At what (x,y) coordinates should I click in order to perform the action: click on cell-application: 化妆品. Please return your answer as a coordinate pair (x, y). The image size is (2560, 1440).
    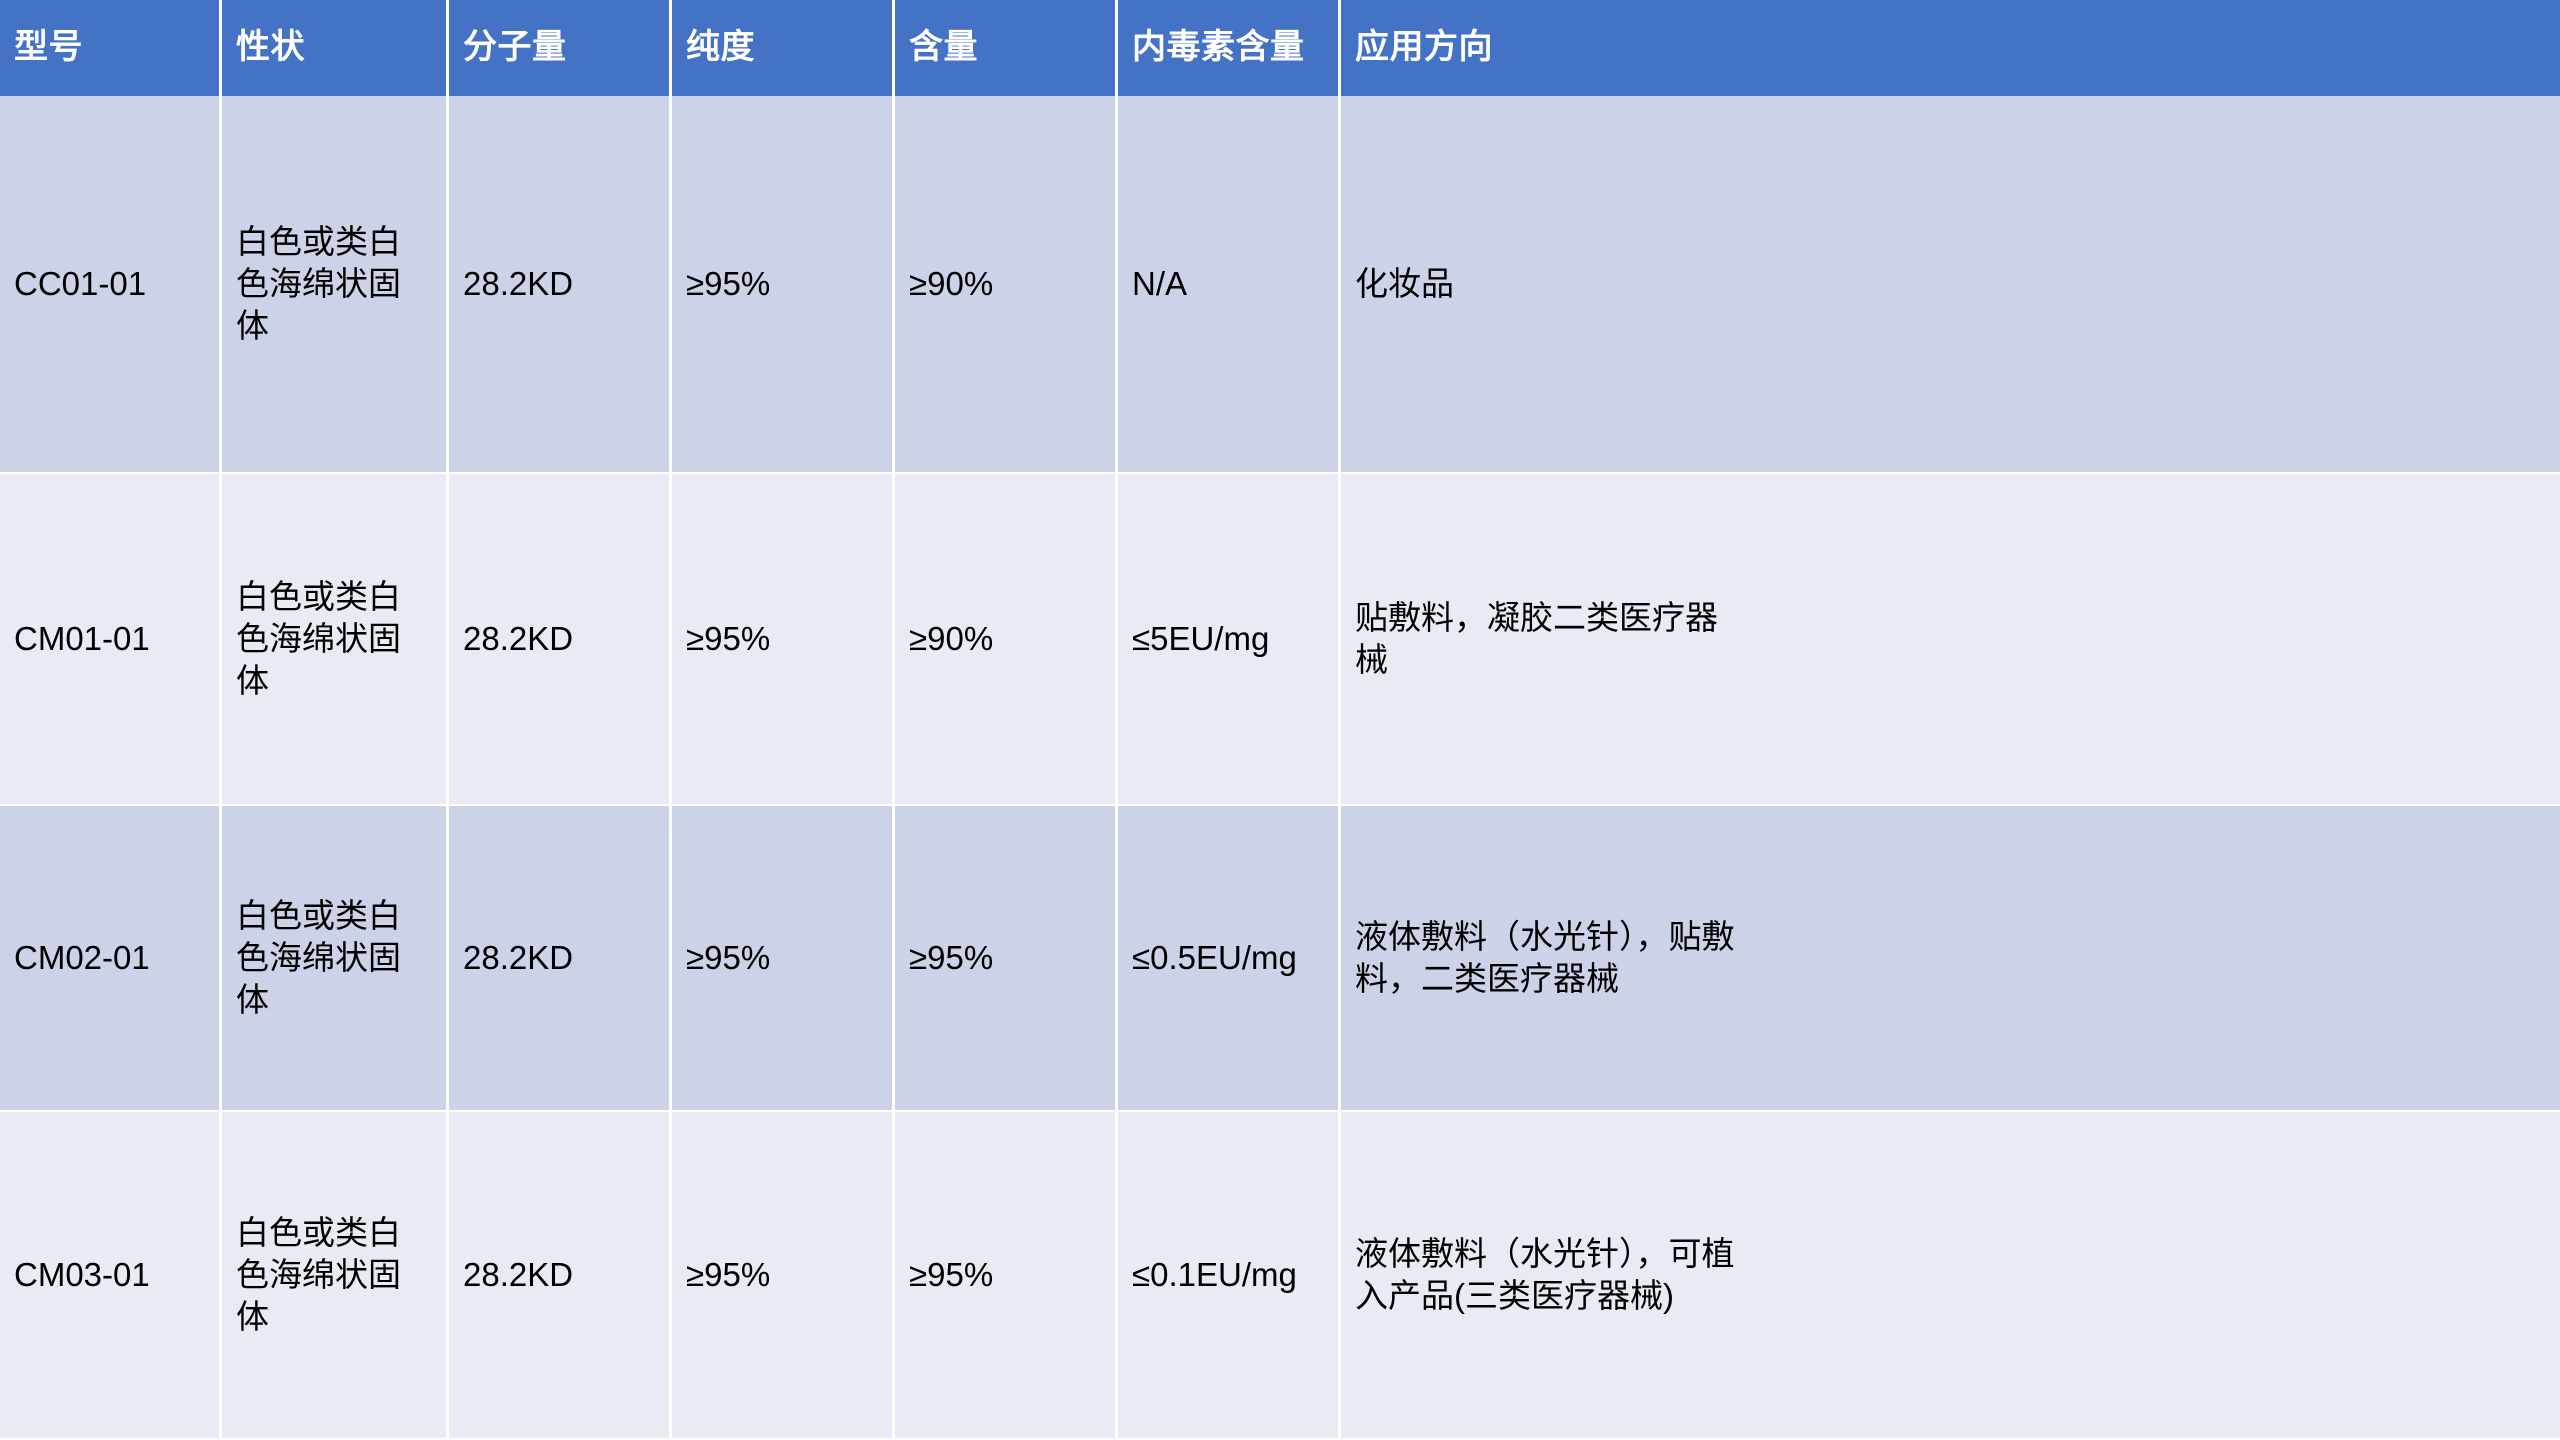
    Looking at the image, I should click on (1950, 285).